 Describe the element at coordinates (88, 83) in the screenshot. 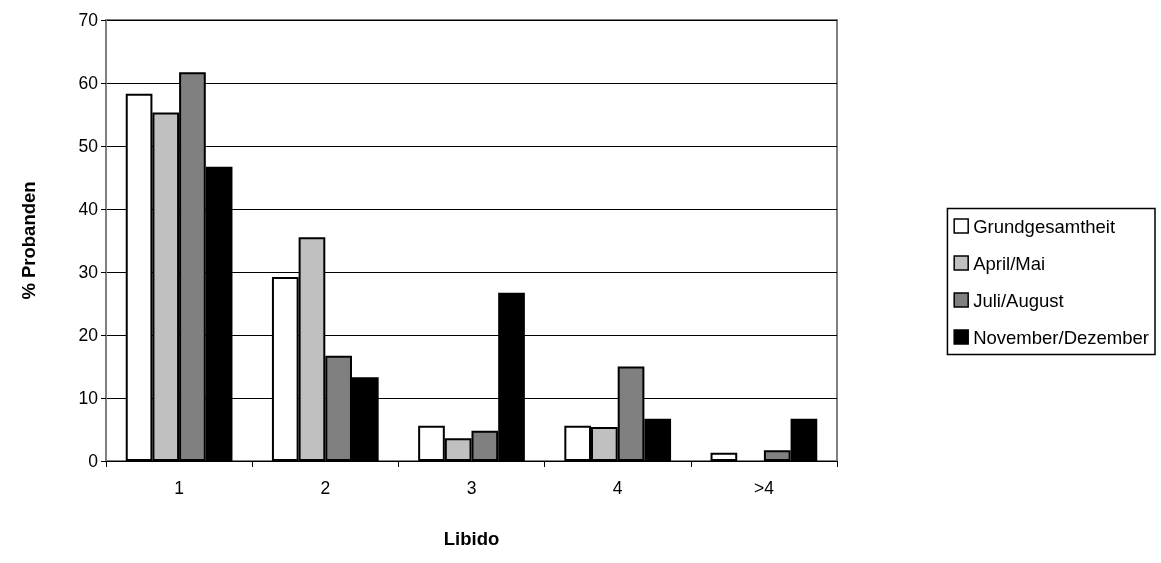

I see `y-tick-label: 60` at that location.